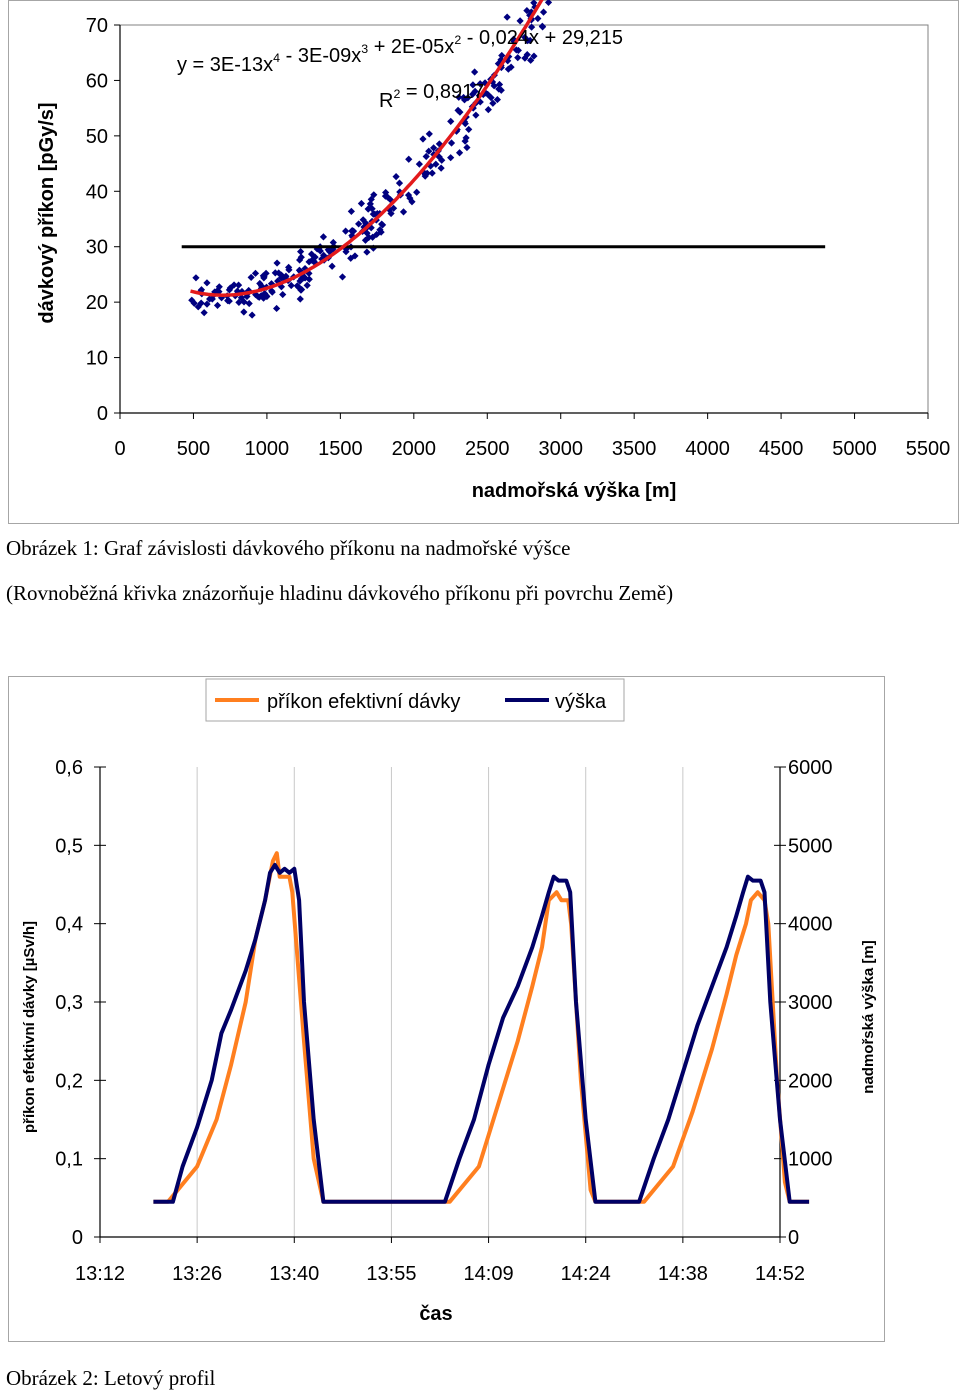 The image size is (960, 1395). Describe the element at coordinates (854, 449) in the screenshot. I see `chart1-xtick-label: 5000` at that location.